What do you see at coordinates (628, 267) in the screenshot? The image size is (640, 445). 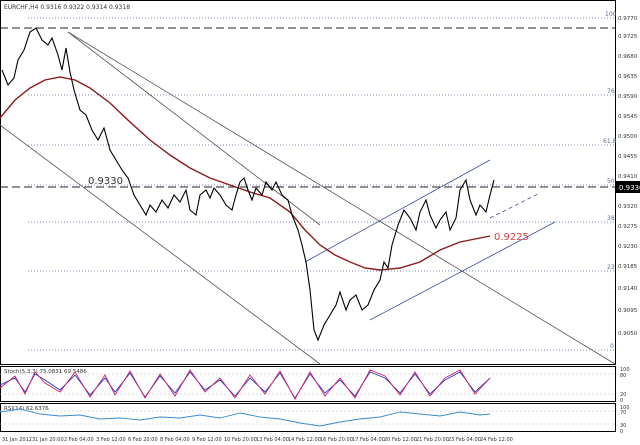 I see `price-tick: 0.9185` at bounding box center [628, 267].